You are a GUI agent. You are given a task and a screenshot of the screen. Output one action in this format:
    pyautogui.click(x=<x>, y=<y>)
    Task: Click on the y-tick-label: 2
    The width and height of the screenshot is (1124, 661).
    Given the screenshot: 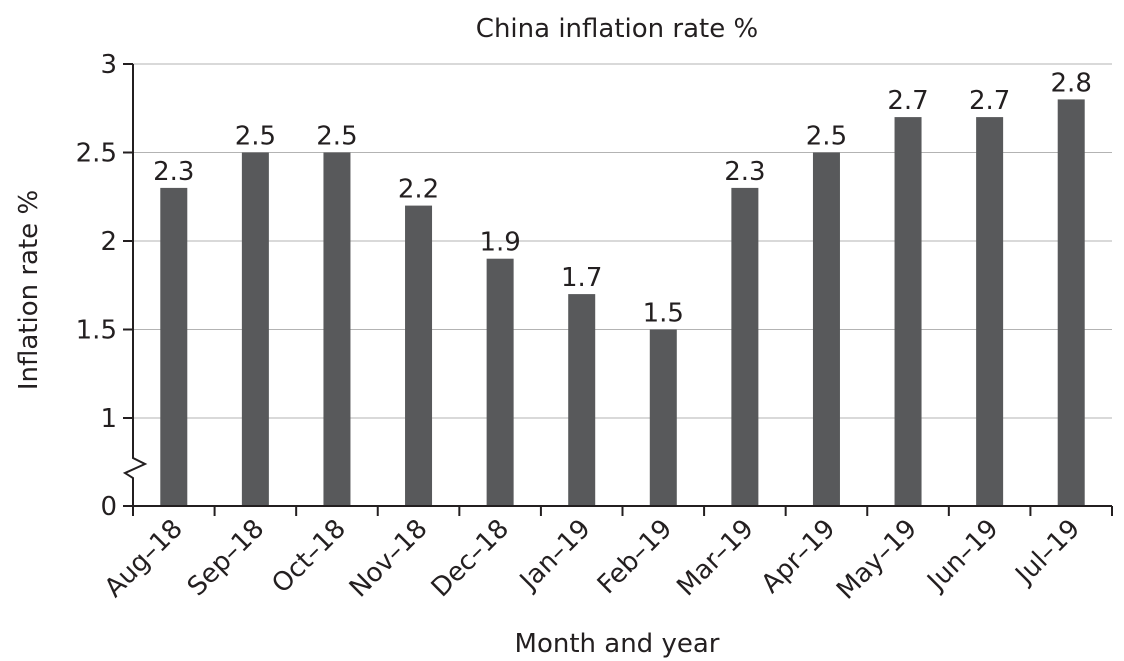 What is the action you would take?
    pyautogui.click(x=108, y=242)
    